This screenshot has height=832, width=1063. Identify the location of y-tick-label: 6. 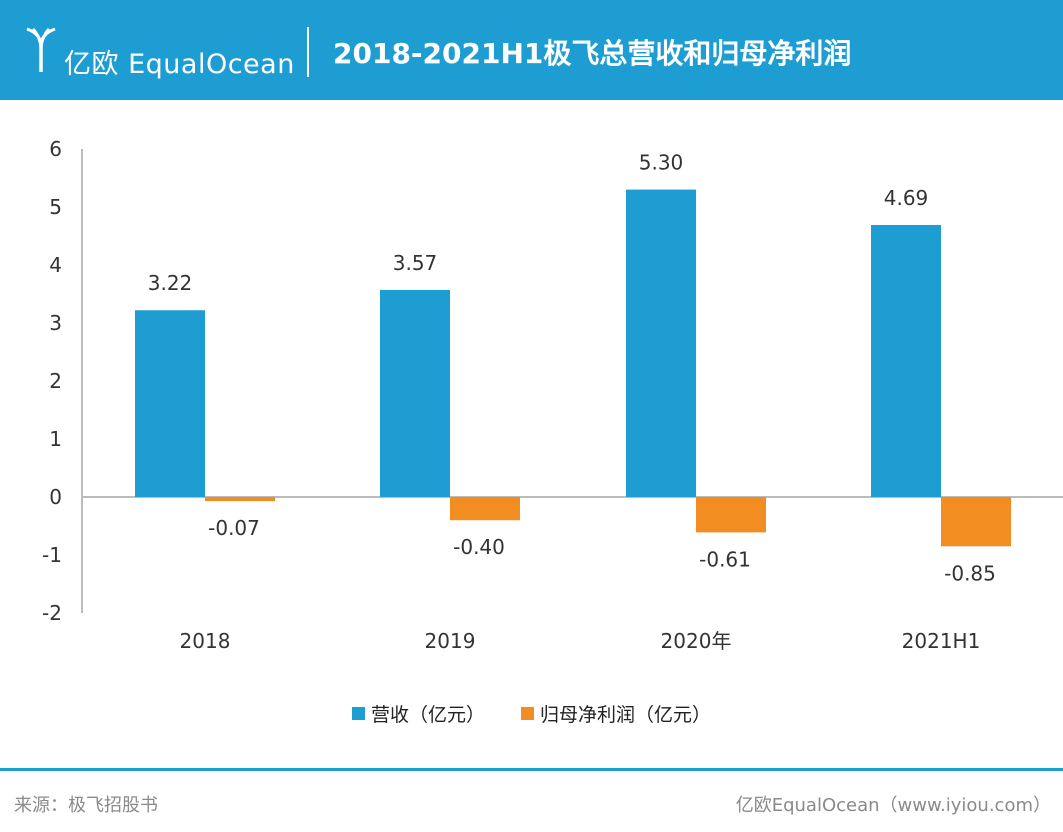
(55, 149).